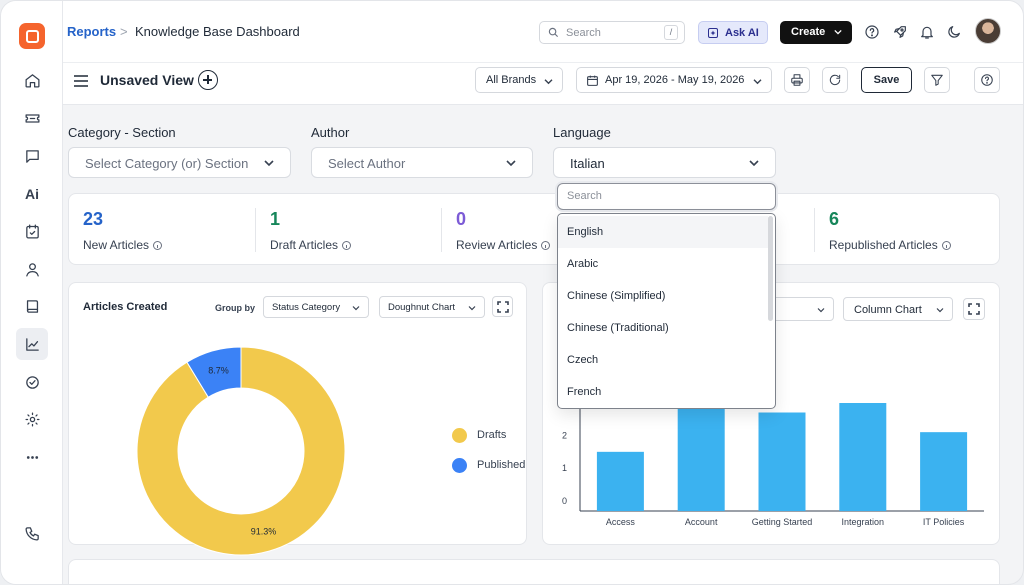  I want to click on rocket-icon, so click(900, 32).